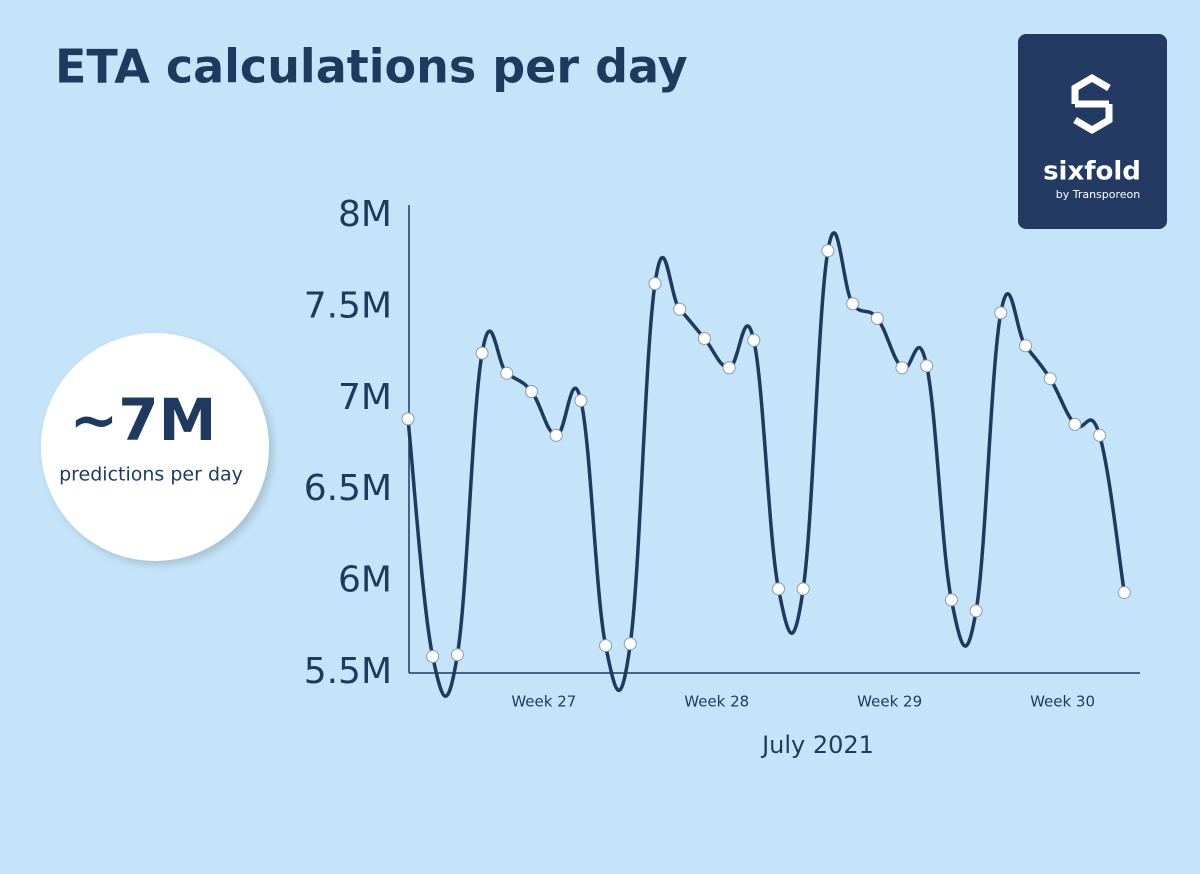  Describe the element at coordinates (716, 702) in the screenshot. I see `x-tick-label: Week 28` at that location.